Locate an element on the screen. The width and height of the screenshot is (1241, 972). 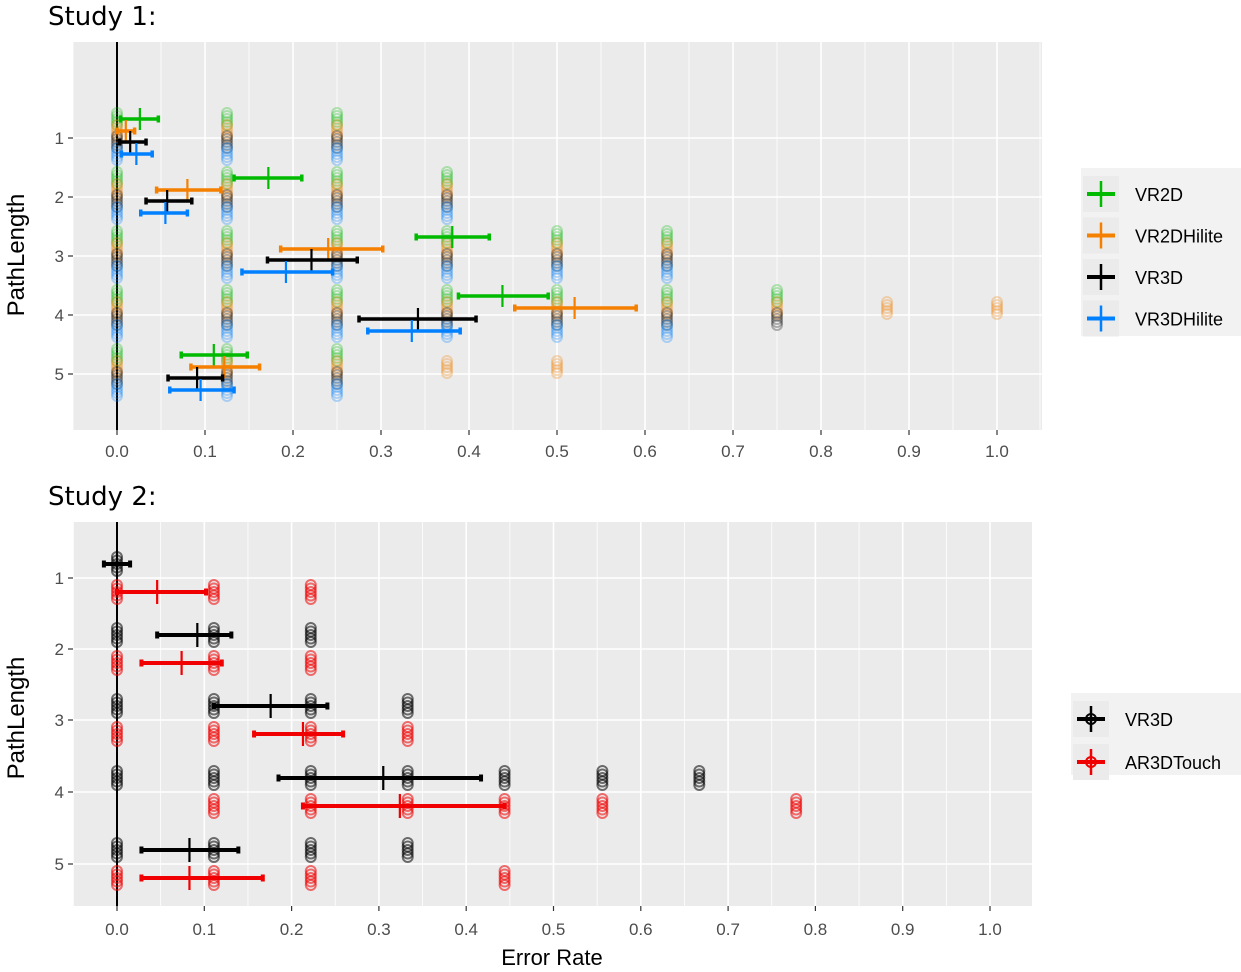
legend-label: VR3D is located at coordinates (1149, 720).